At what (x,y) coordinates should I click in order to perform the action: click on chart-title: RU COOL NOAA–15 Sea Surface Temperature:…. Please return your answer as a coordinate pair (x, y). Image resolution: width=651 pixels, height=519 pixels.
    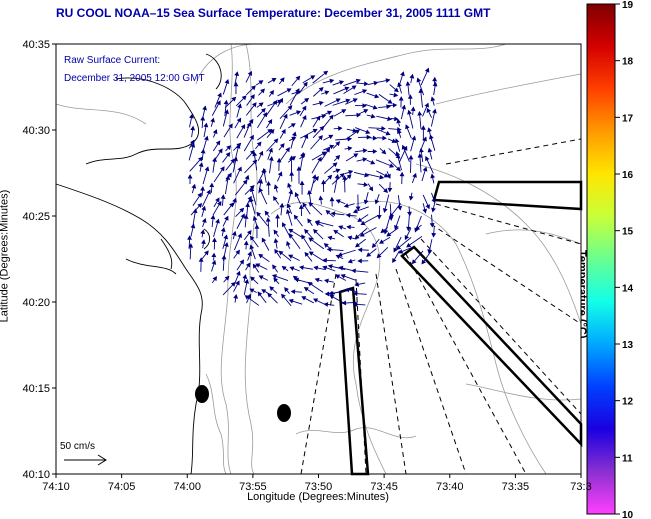
    Looking at the image, I should click on (273, 13).